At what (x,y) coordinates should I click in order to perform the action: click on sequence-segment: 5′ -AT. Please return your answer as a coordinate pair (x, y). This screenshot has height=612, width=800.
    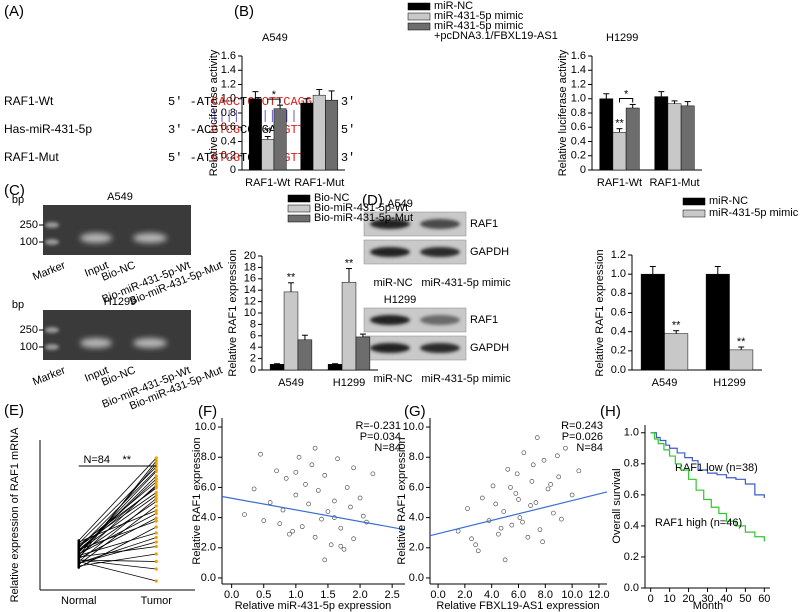
    Looking at the image, I should click on (189, 158).